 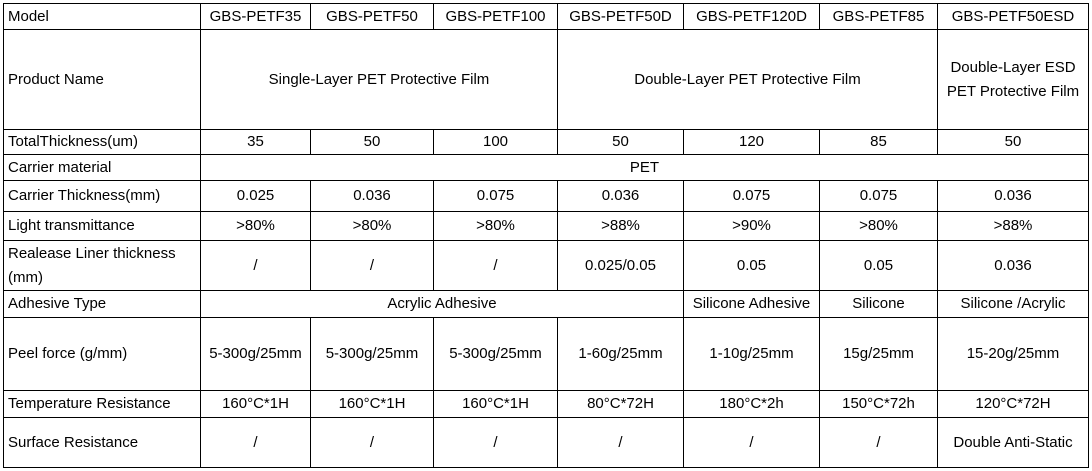 I want to click on table-cell: GBS-PETF35, so click(x=255, y=16).